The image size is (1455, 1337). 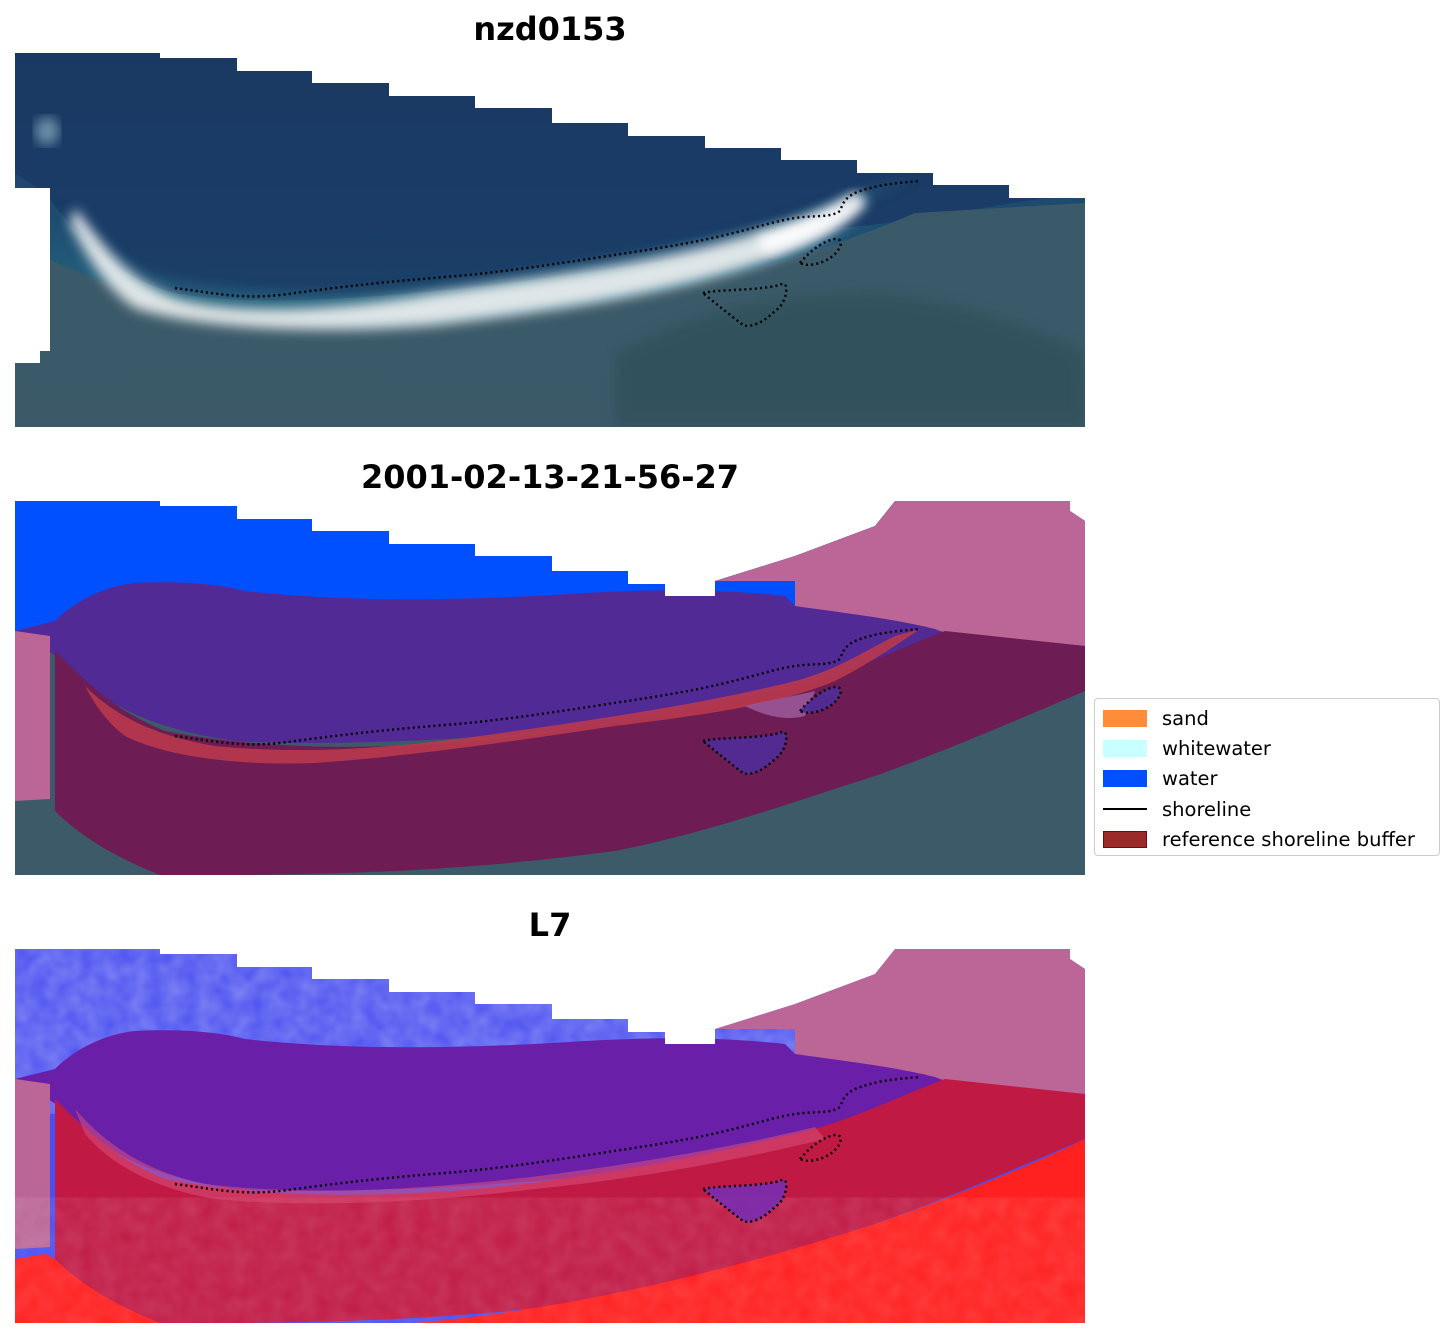 I want to click on legend-label: reference shoreline buffer, so click(x=1288, y=840).